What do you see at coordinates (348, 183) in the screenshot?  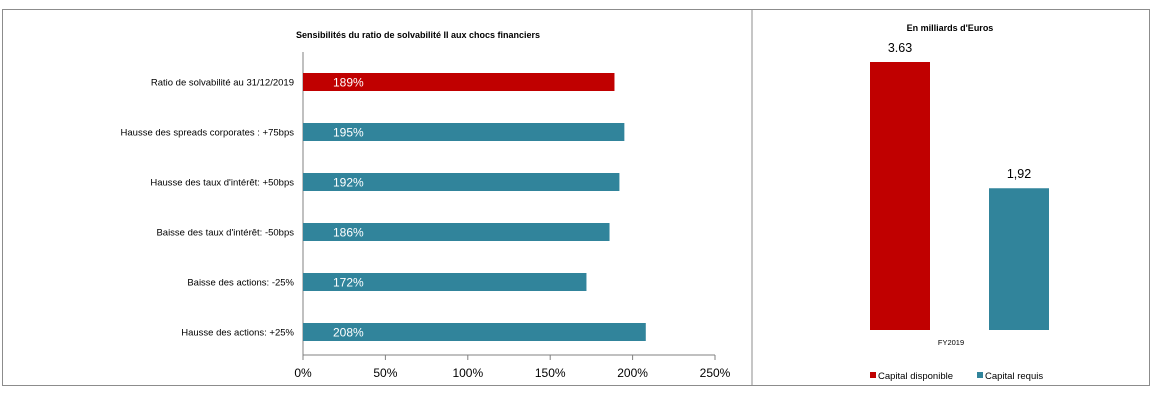 I see `bar-value-label-2: 192%` at bounding box center [348, 183].